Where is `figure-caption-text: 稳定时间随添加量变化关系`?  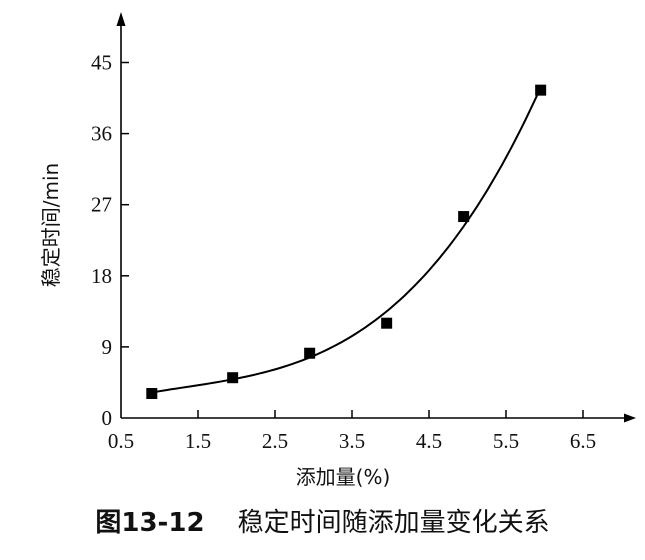 figure-caption-text: 稳定时间随添加量变化关系 is located at coordinates (393, 523).